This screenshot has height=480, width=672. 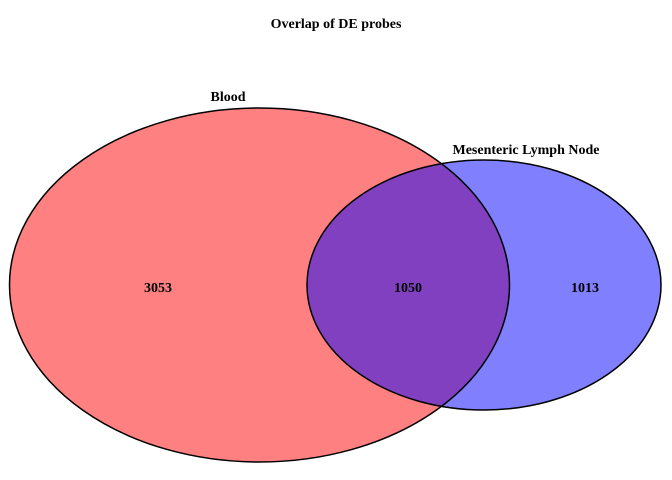 What do you see at coordinates (158, 288) in the screenshot?
I see `count-blood-only: 3053` at bounding box center [158, 288].